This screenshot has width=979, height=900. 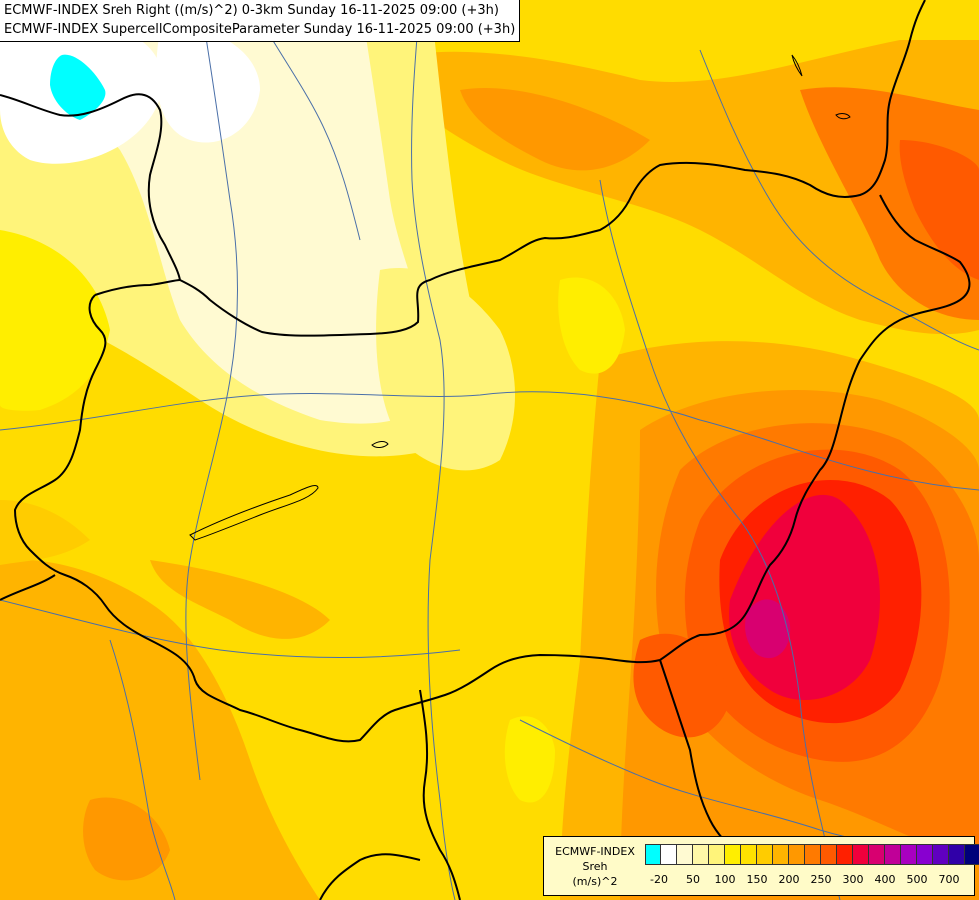 What do you see at coordinates (757, 879) in the screenshot?
I see `legend-tick-label: 150` at bounding box center [757, 879].